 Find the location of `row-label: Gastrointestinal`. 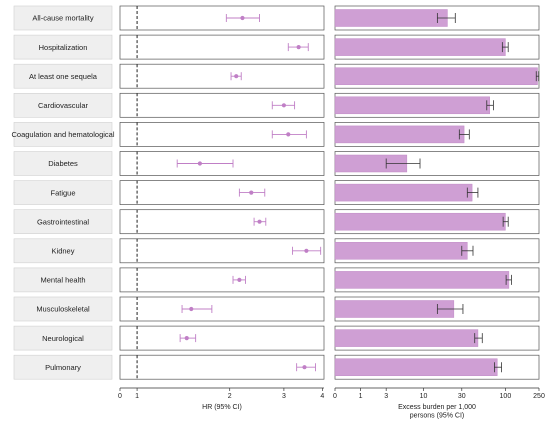

row-label: Gastrointestinal is located at coordinates (63, 221).